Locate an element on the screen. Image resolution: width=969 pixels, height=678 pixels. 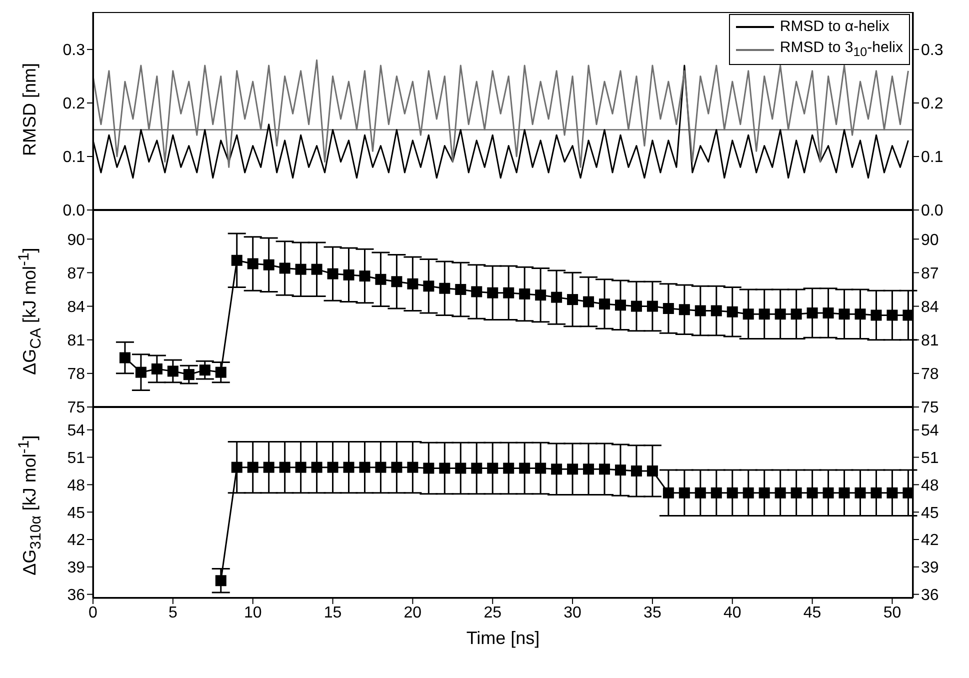
x-tick-label: 20 is located at coordinates (413, 613).